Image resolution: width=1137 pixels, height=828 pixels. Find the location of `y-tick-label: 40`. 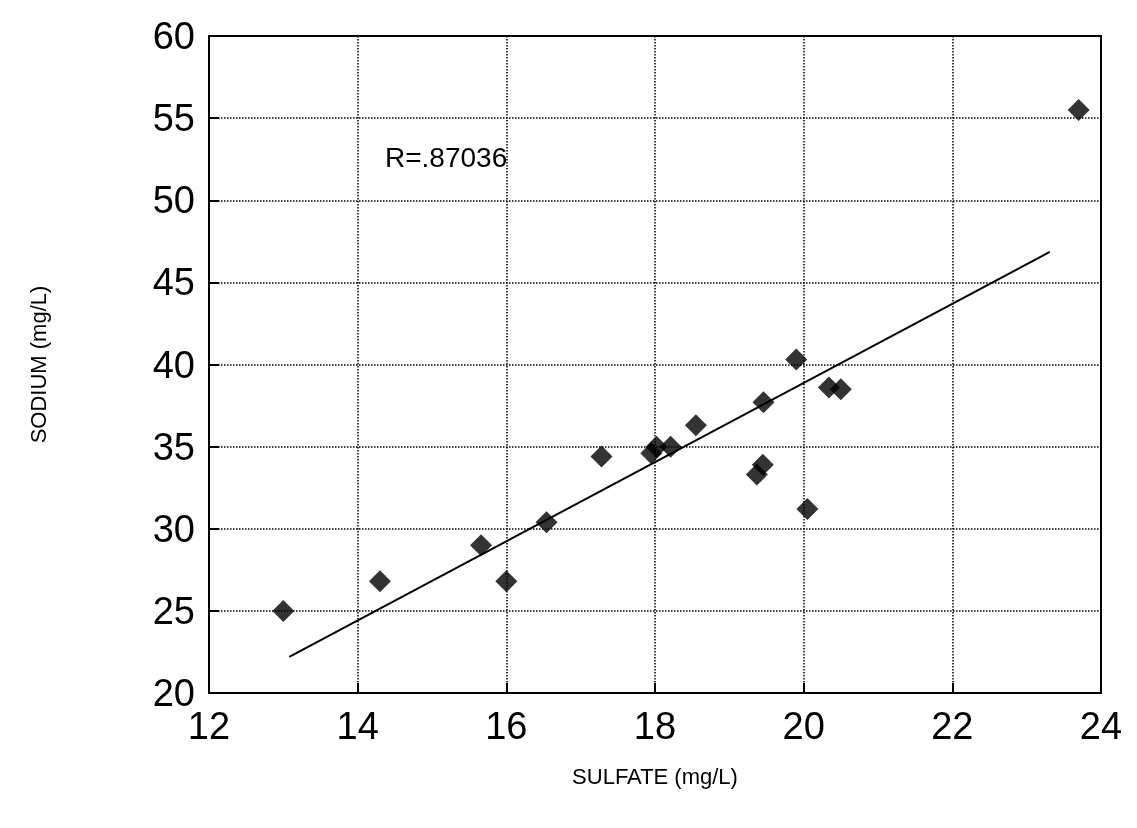

y-tick-label: 40 is located at coordinates (173, 364).